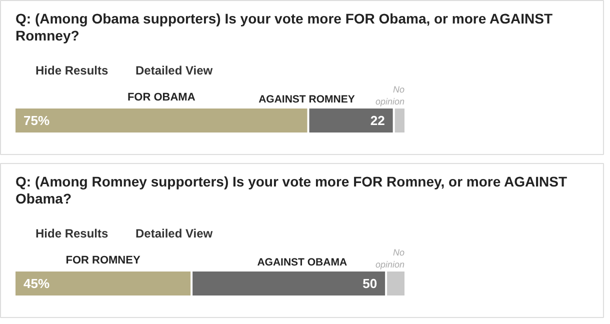 The width and height of the screenshot is (610, 324). Describe the element at coordinates (37, 283) in the screenshot. I see `data-label: 45%` at that location.